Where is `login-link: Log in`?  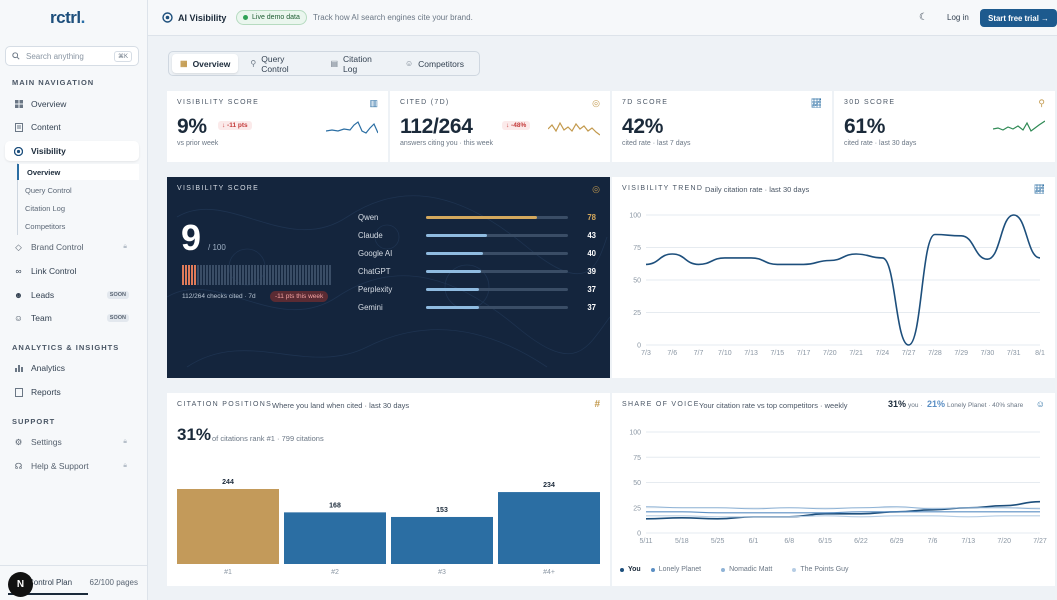
login-link: Log in is located at coordinates (958, 17).